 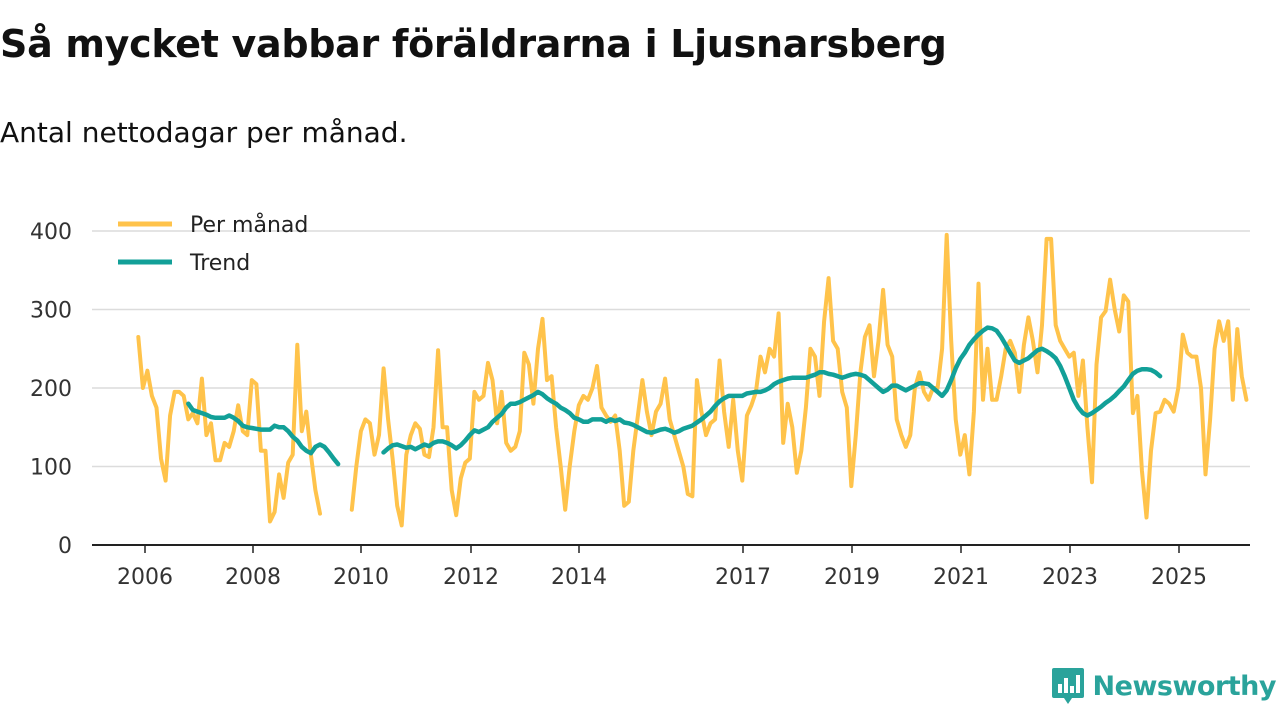 I want to click on newsworthy-wordmark: Newsworthy, so click(x=1184, y=686).